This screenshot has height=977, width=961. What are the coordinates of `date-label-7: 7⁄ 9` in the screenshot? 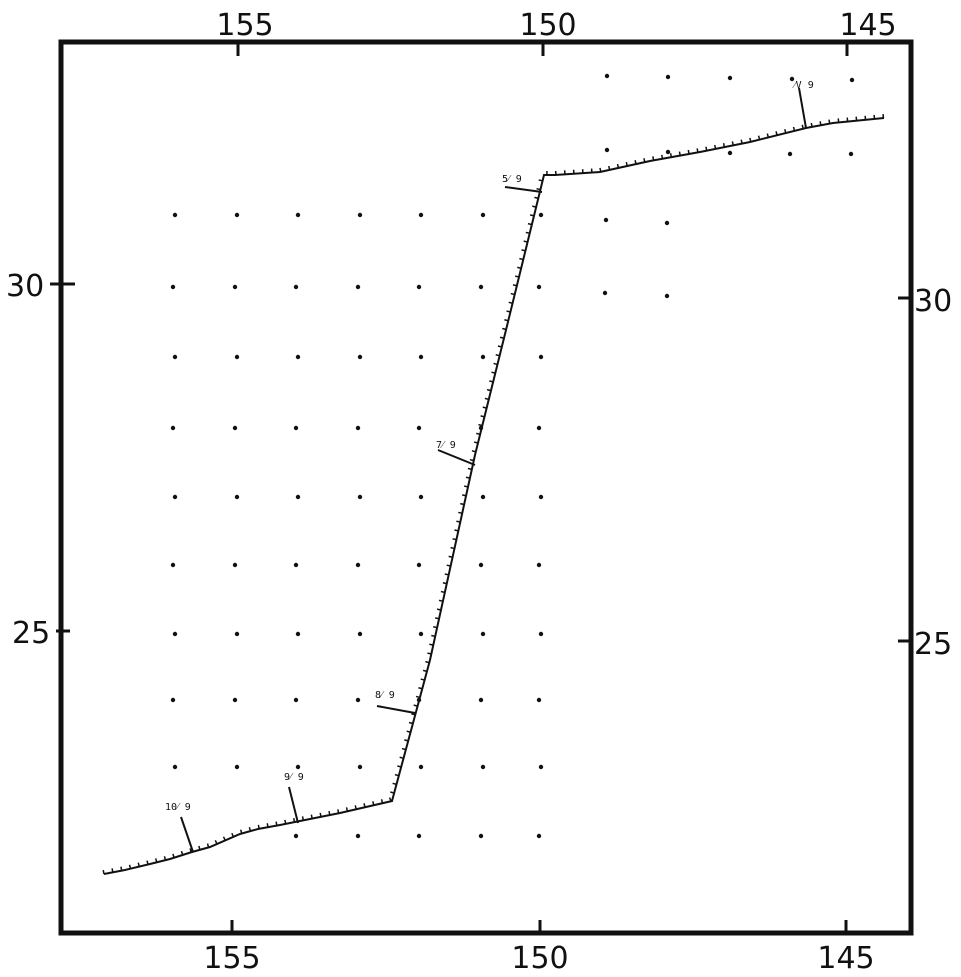 It's located at (446, 445).